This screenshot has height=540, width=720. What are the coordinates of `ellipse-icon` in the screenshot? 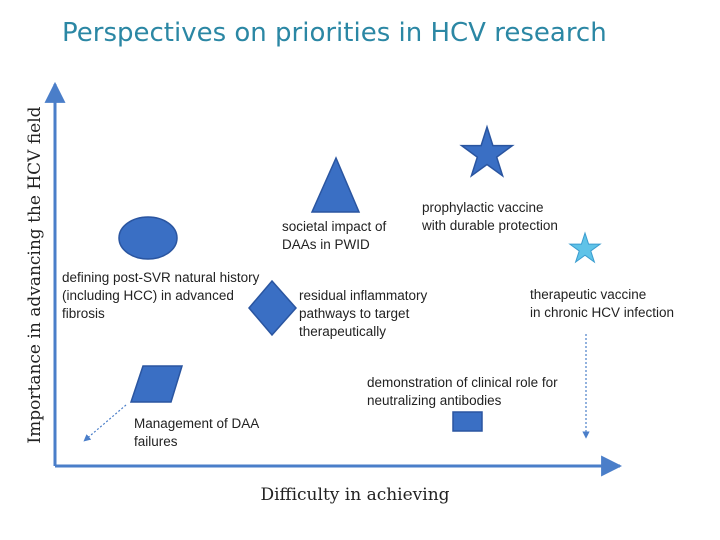 It's located at (148, 238).